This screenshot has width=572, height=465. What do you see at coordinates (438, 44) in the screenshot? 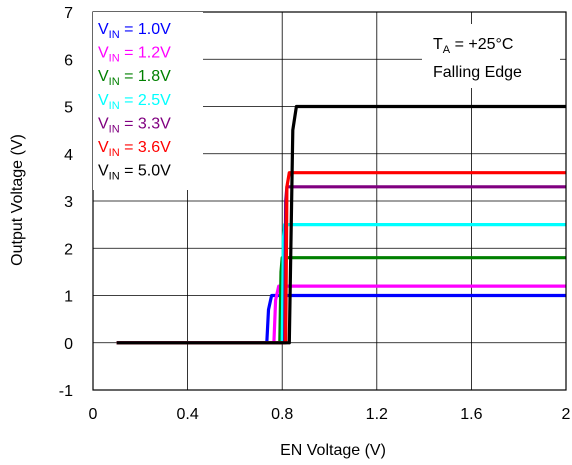
I see `annotation-t: T` at bounding box center [438, 44].